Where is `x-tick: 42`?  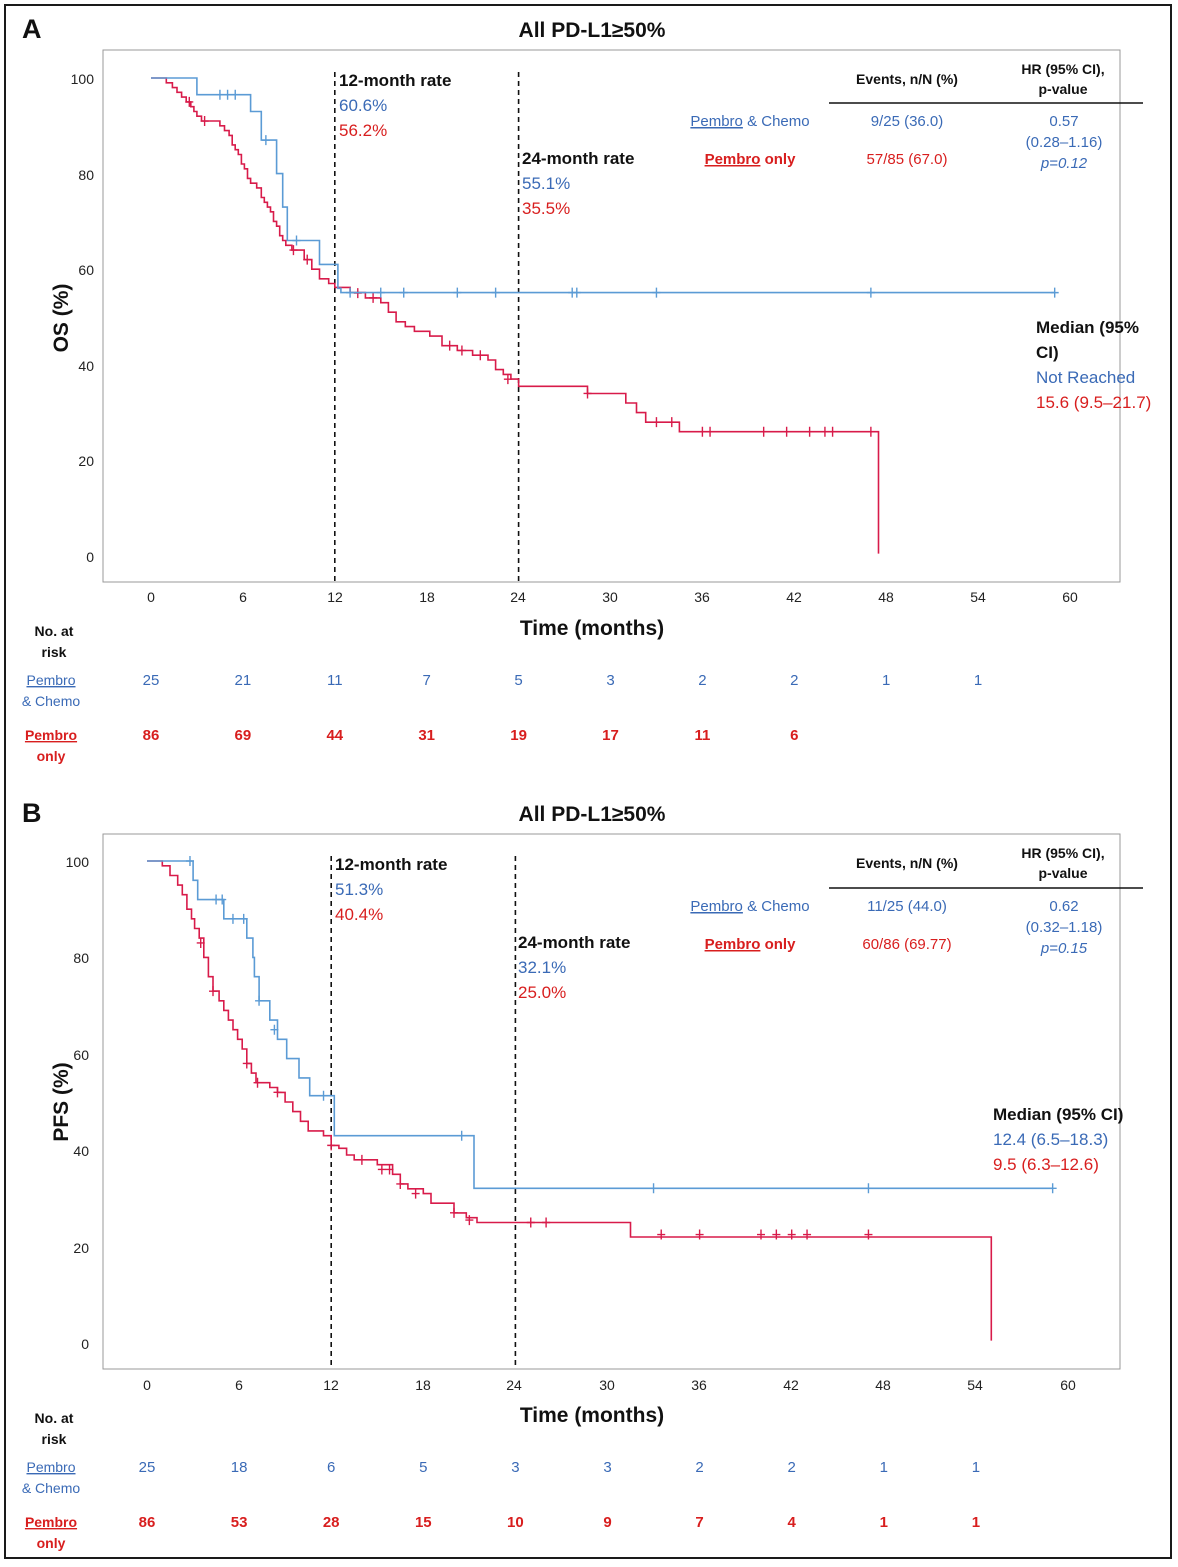
x-tick: 42 is located at coordinates (794, 597).